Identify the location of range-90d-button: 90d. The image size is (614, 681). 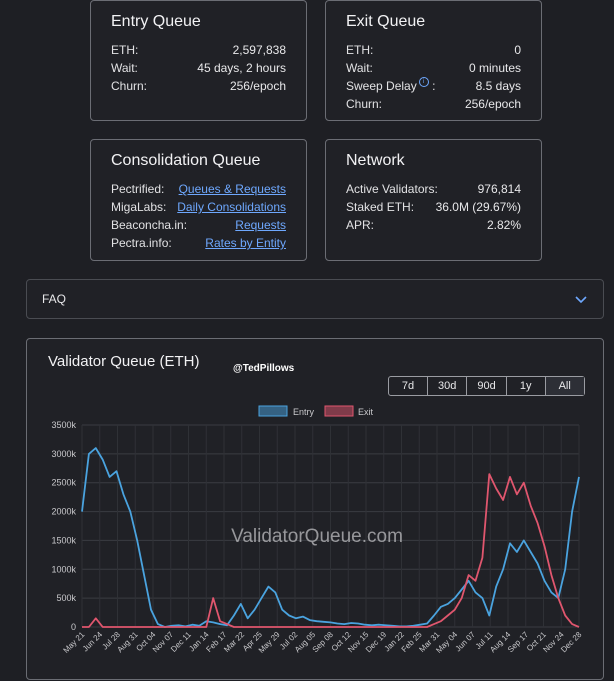
(487, 386).